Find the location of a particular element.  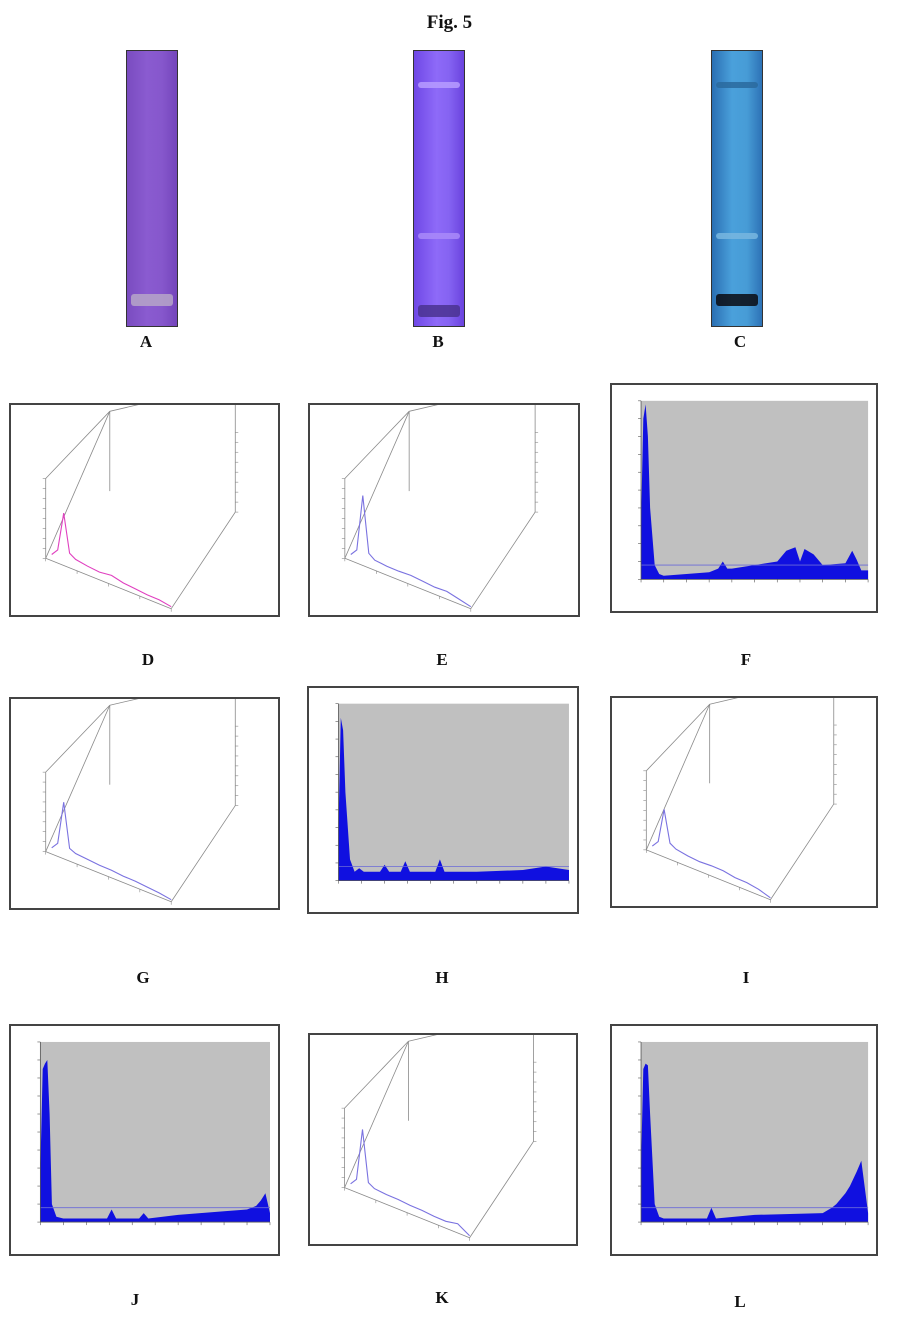

tlc-plate-b is located at coordinates (439, 188).